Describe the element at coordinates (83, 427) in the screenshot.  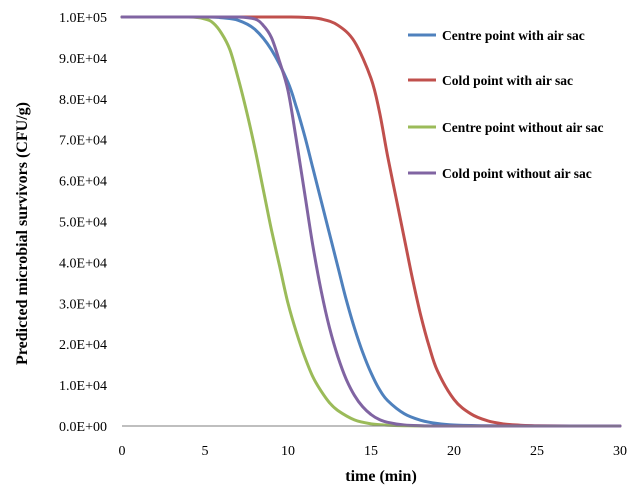
I see `y-tick-label: 0.0E+00` at that location.